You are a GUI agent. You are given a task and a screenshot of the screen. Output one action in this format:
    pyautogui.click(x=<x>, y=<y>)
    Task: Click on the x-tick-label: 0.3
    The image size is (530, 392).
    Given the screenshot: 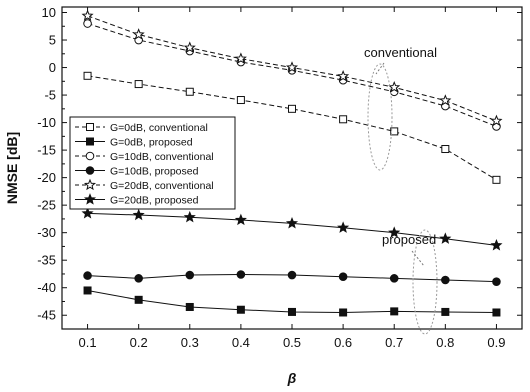 What is the action you would take?
    pyautogui.click(x=190, y=342)
    